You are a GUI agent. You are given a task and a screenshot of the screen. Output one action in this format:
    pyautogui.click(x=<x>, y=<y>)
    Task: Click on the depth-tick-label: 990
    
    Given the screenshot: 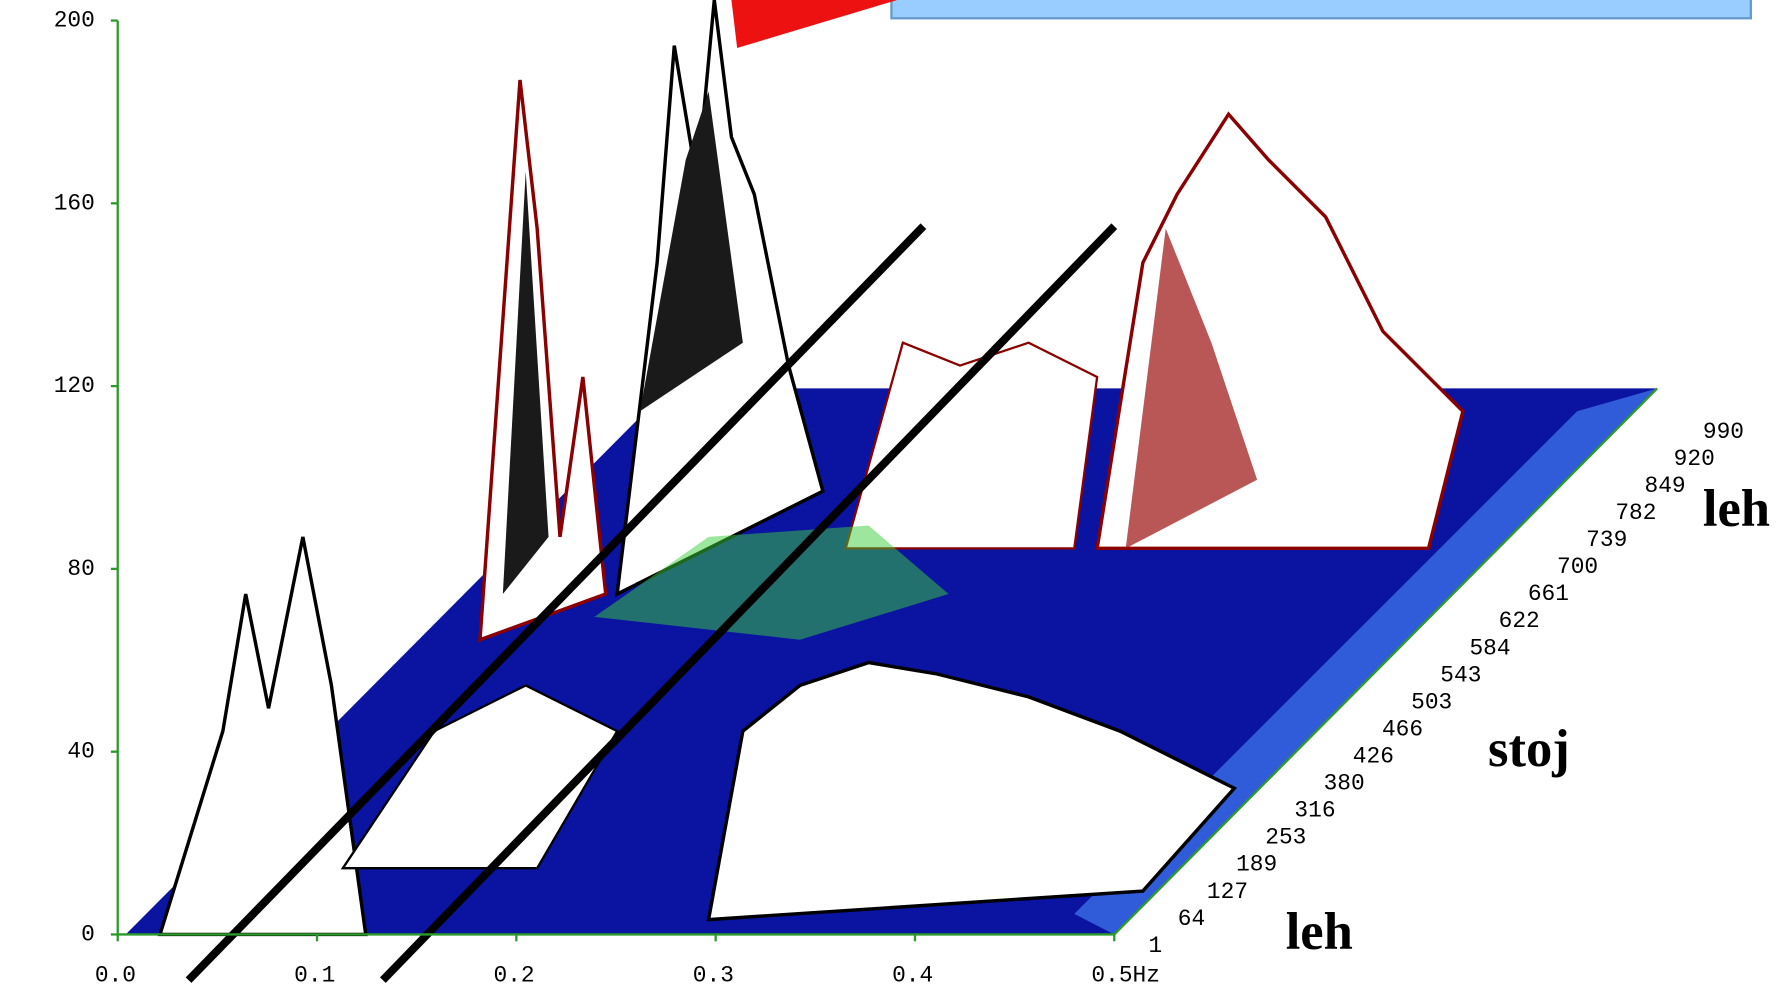 What is the action you would take?
    pyautogui.click(x=1723, y=432)
    